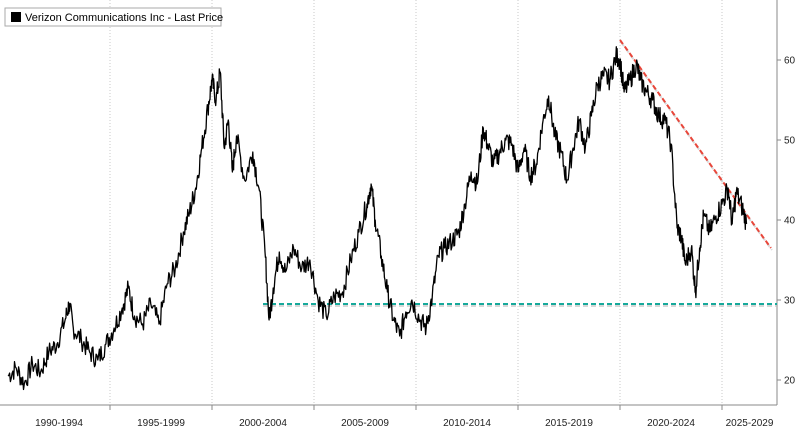  What do you see at coordinates (790, 221) in the screenshot?
I see `y-tick-label: 40` at bounding box center [790, 221].